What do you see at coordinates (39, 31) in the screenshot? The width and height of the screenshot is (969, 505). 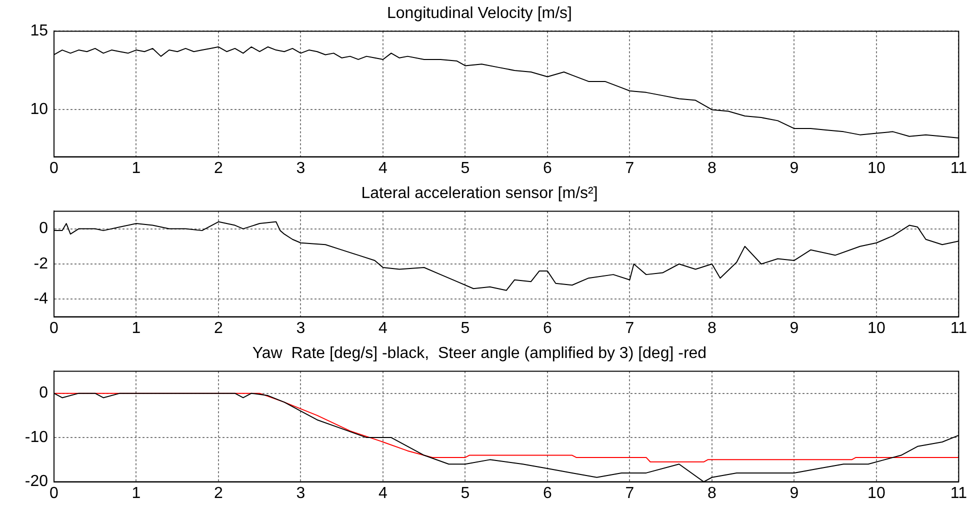 I see `y-tick-label: 15` at bounding box center [39, 31].